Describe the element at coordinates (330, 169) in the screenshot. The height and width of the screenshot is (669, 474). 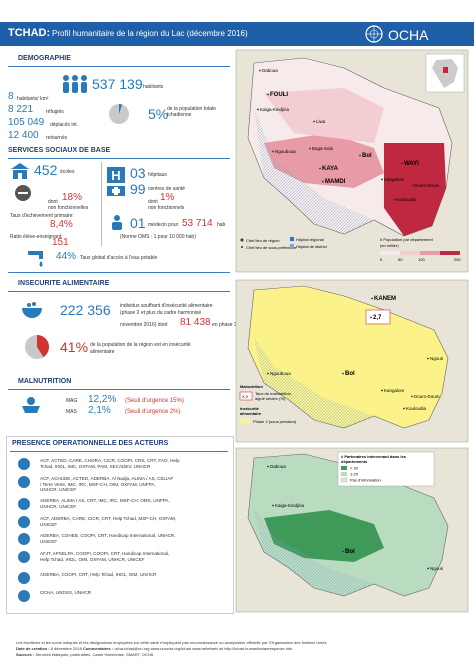
I see `map-label: KAYA` at that location.